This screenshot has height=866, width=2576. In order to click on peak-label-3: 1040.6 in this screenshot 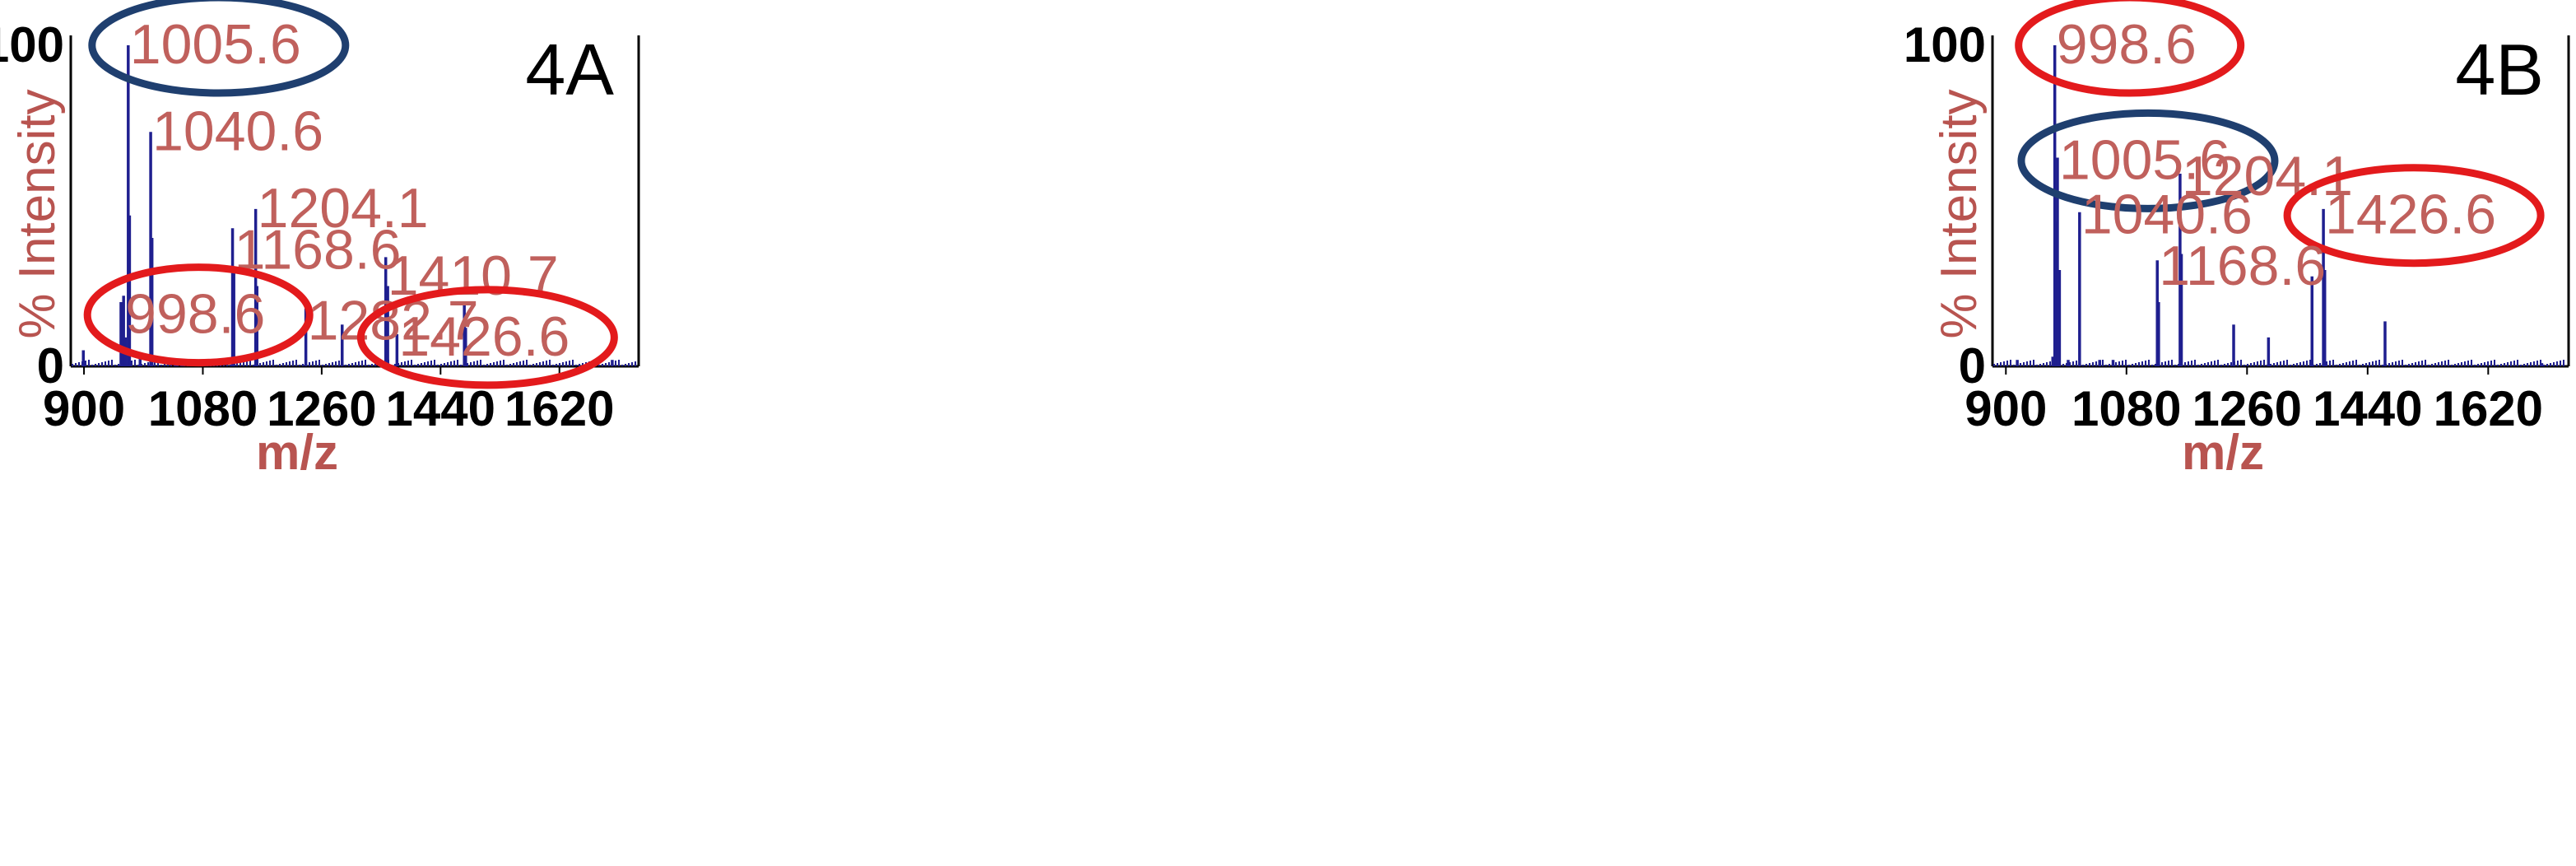, I will do `click(2167, 215)`.